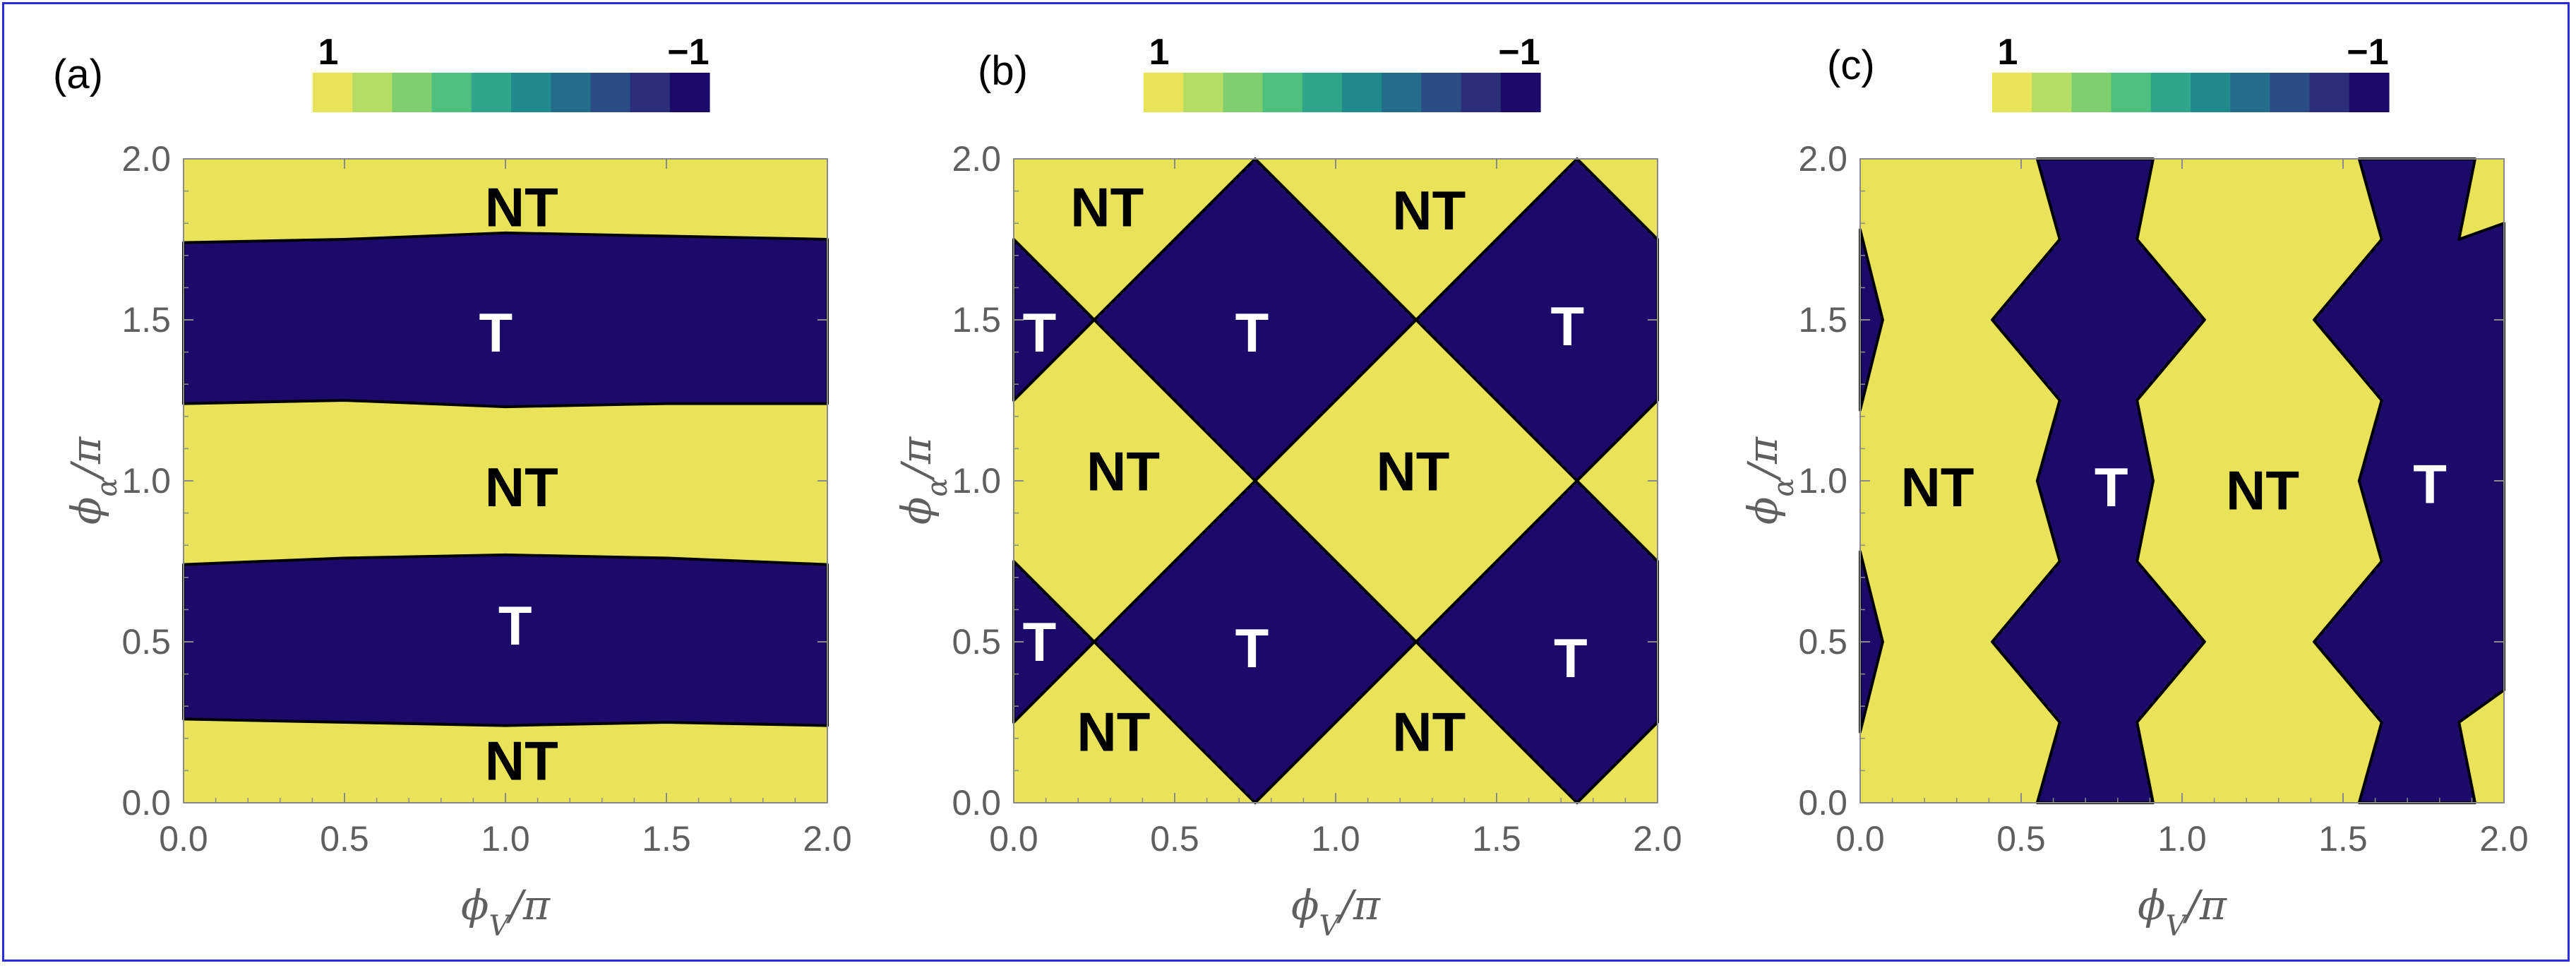 This screenshot has width=2576, height=968. I want to click on panel-label: (c), so click(1851, 65).